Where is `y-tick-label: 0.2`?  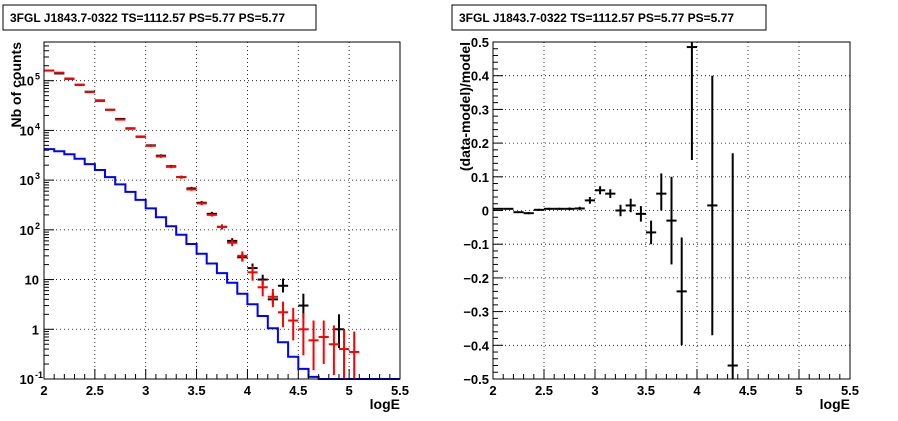 y-tick-label: 0.2 is located at coordinates (480, 143).